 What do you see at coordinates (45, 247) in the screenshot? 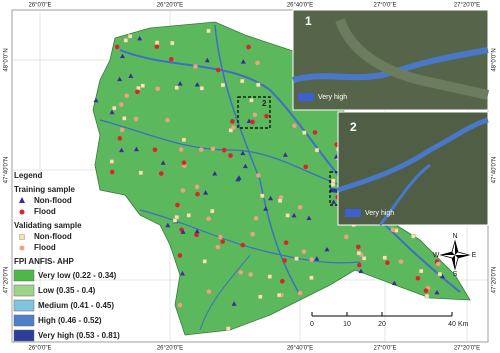
I see `legend-item: Flood` at bounding box center [45, 247].